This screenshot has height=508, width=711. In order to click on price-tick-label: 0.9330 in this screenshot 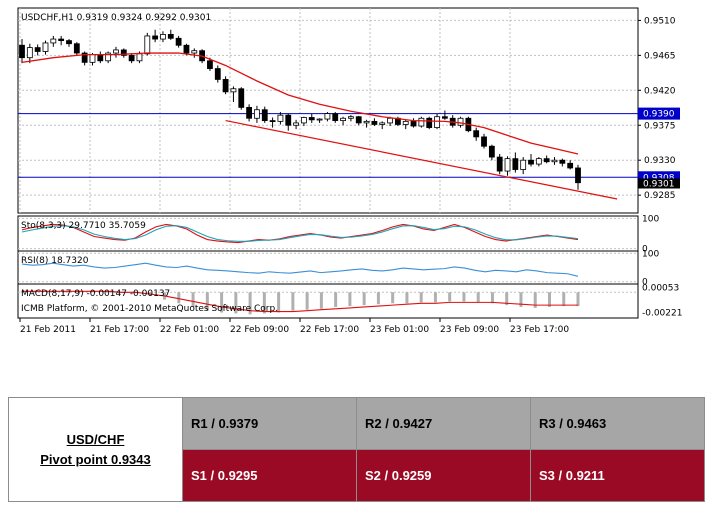, I will do `click(660, 161)`.